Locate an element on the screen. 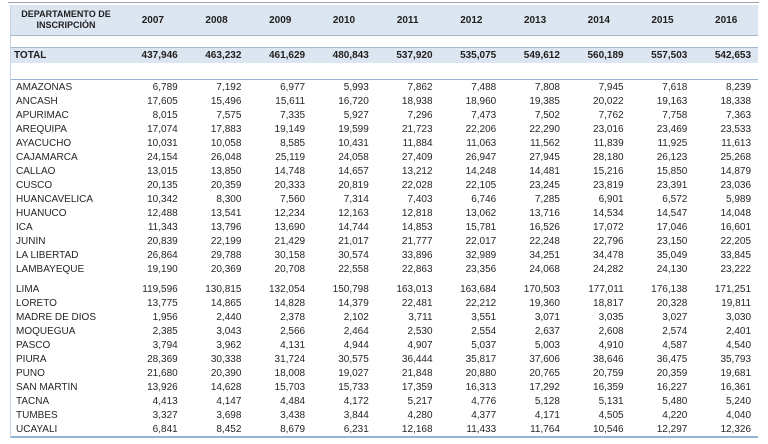 The height and width of the screenshot is (444, 768). value-cell: 18,338 is located at coordinates (736, 101).